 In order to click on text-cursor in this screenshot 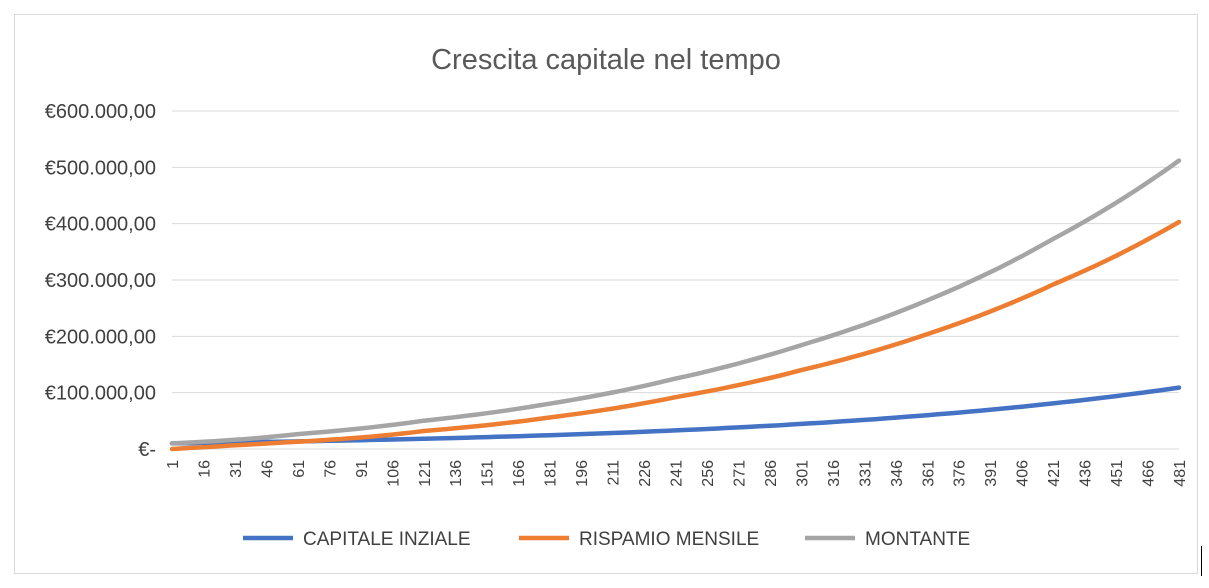, I will do `click(1201, 561)`.